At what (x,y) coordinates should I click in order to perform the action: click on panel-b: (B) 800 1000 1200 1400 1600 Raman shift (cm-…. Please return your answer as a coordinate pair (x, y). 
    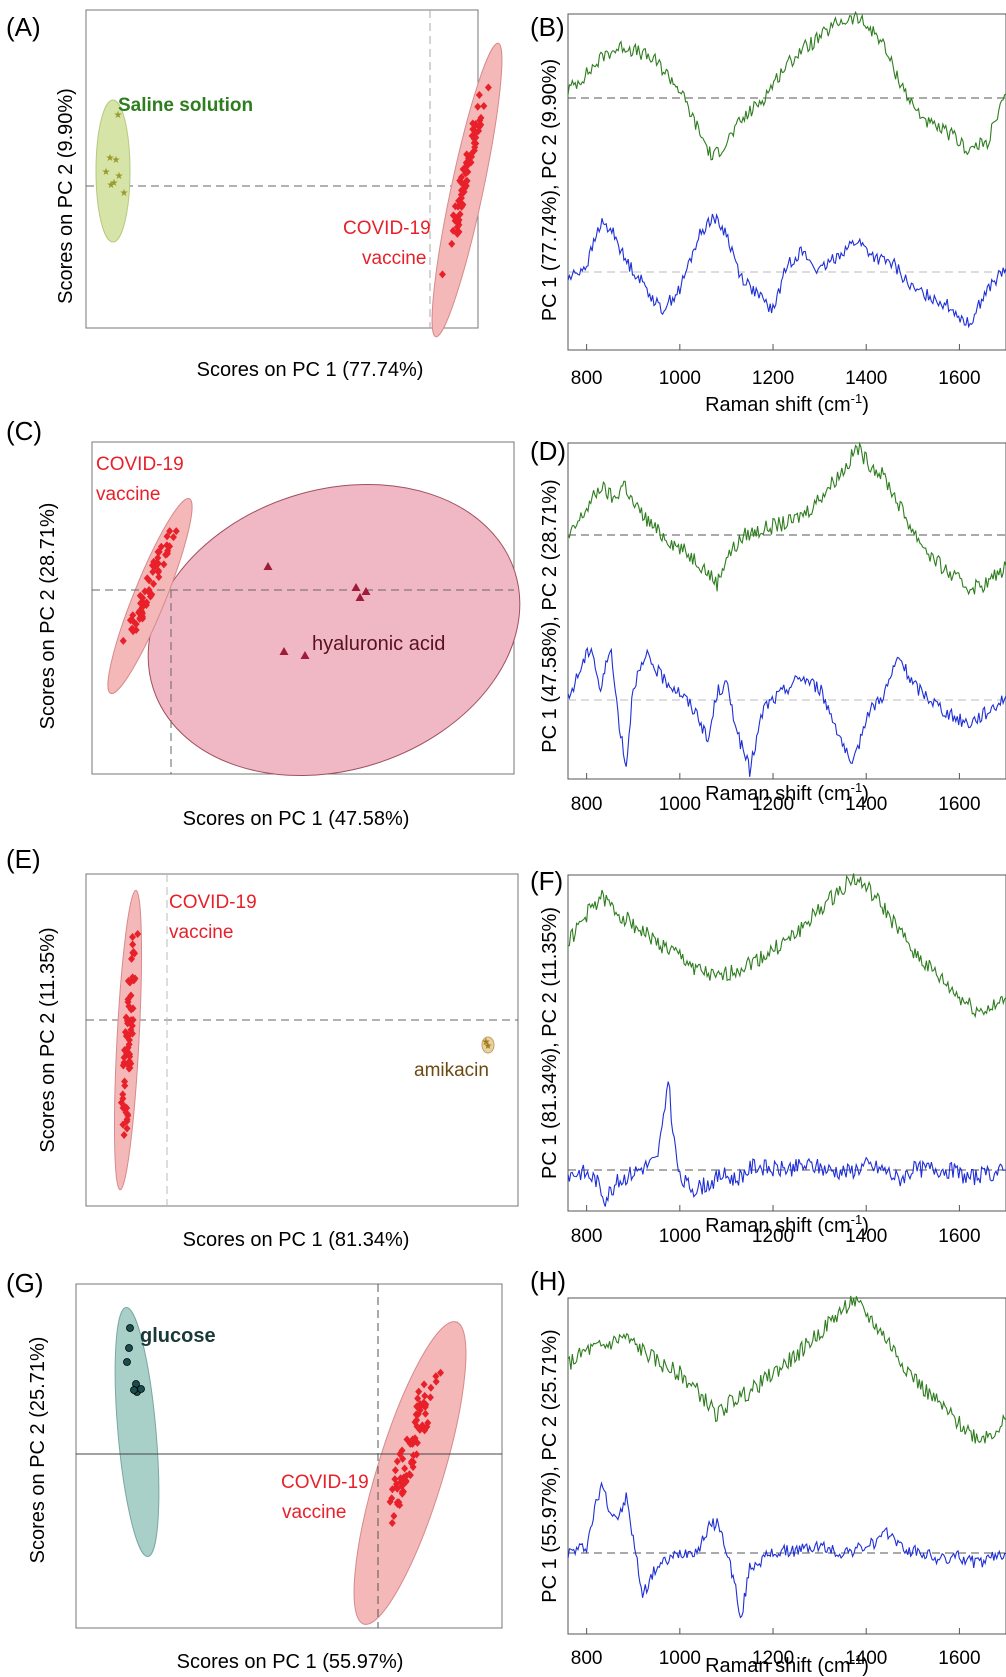
    Looking at the image, I should click on (768, 213).